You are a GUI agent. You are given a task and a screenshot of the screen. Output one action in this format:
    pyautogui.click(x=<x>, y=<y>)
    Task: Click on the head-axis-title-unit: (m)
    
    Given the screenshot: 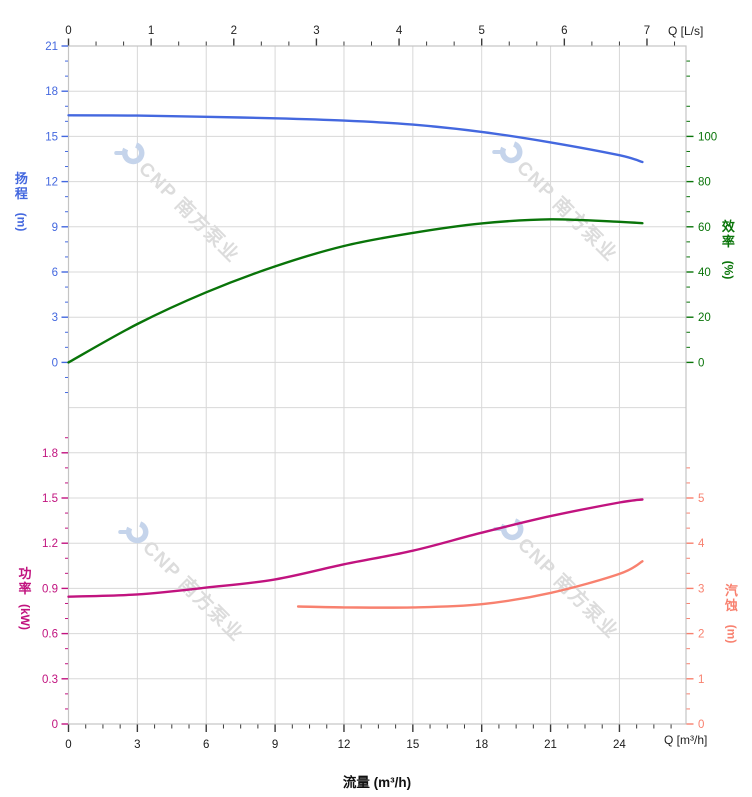 What is the action you would take?
    pyautogui.click(x=21, y=222)
    